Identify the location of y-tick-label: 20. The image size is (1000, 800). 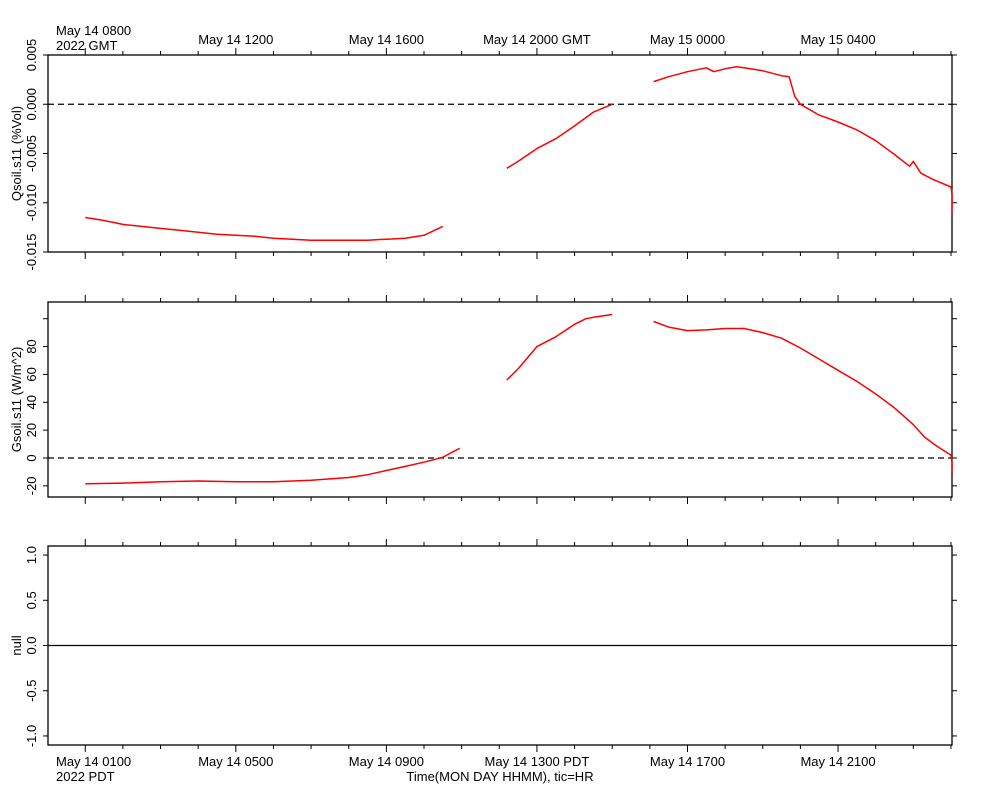
(31, 430).